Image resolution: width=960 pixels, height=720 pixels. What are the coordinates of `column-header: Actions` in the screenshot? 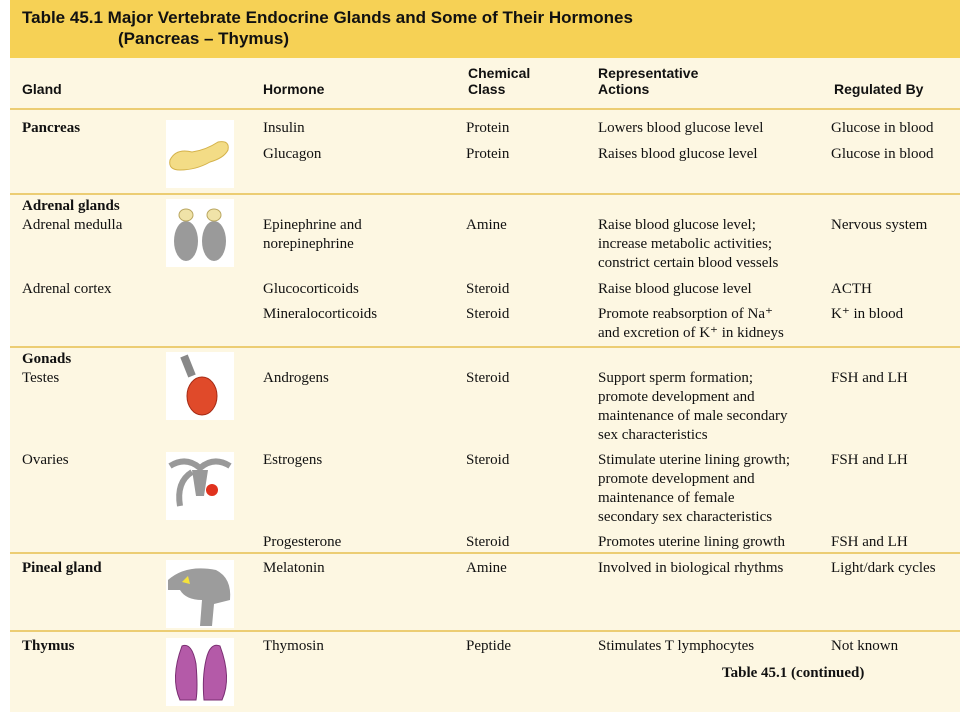 It's located at (624, 89).